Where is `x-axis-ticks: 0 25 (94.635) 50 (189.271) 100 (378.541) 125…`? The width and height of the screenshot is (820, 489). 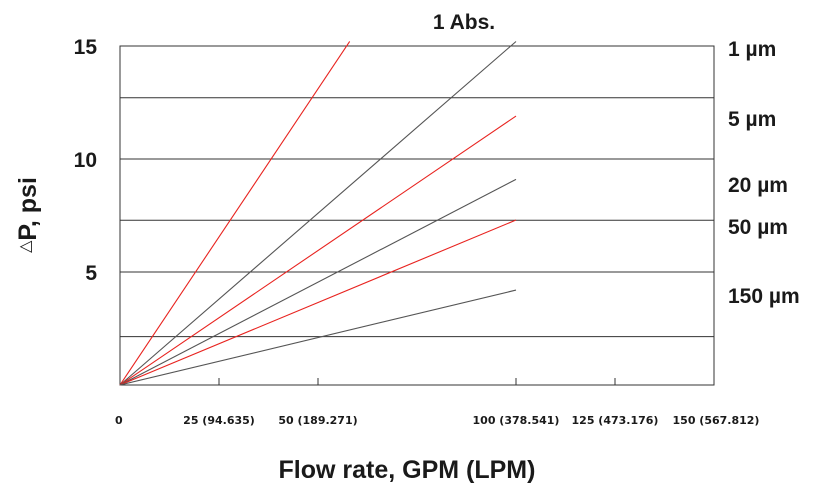
x-axis-ticks: 0 25 (94.635) 50 (189.271) 100 (378.541) 125… is located at coordinates (437, 402).